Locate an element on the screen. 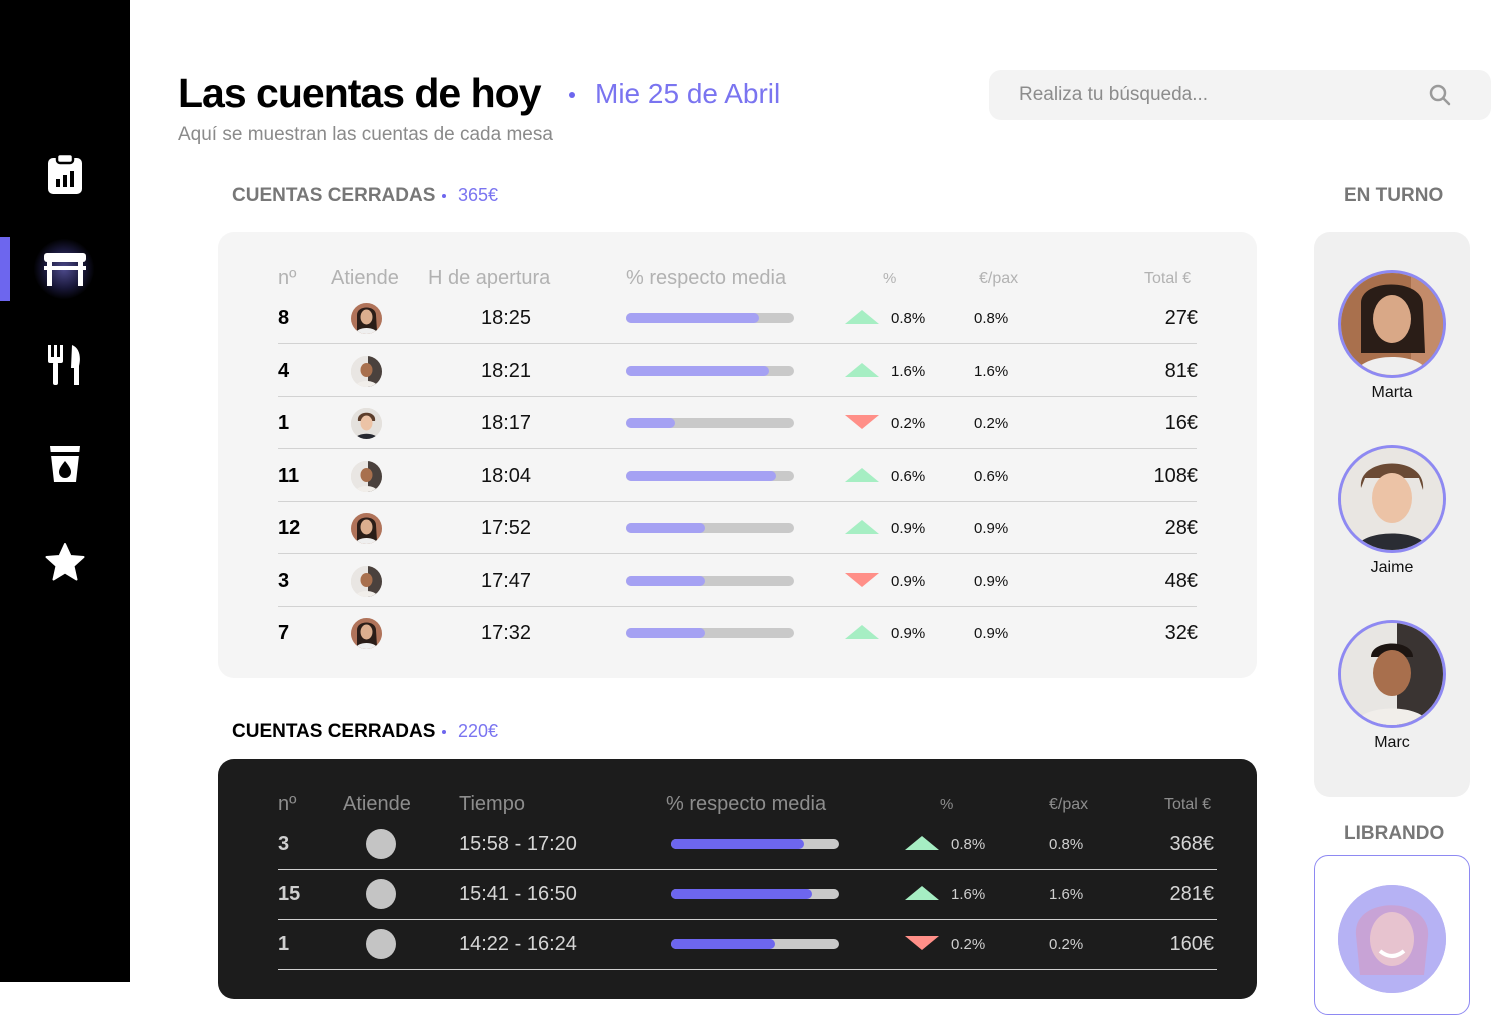  header-pct: % is located at coordinates (890, 278).